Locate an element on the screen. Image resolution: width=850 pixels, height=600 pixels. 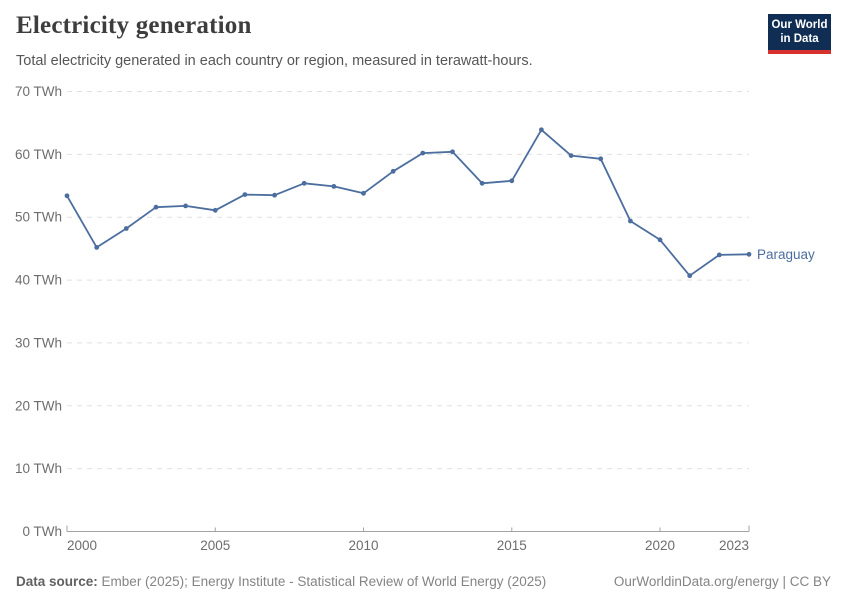
credit-link: OurWorldinData.org/energy | CC BY is located at coordinates (722, 581).